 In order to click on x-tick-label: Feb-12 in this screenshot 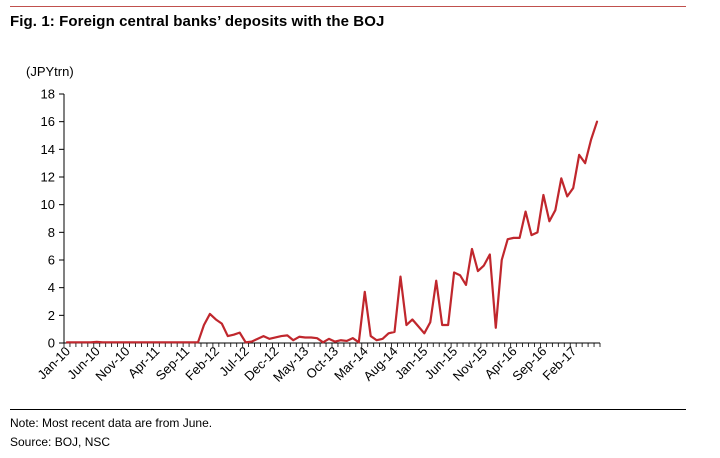, I will do `click(202, 364)`.